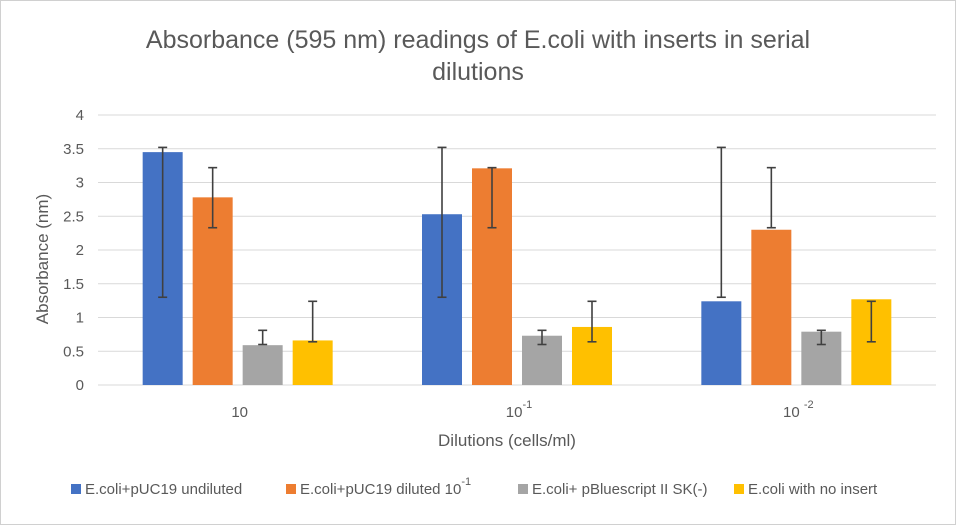 This screenshot has width=956, height=525. Describe the element at coordinates (798, 410) in the screenshot. I see `x-tick-label: 10 -2` at that location.